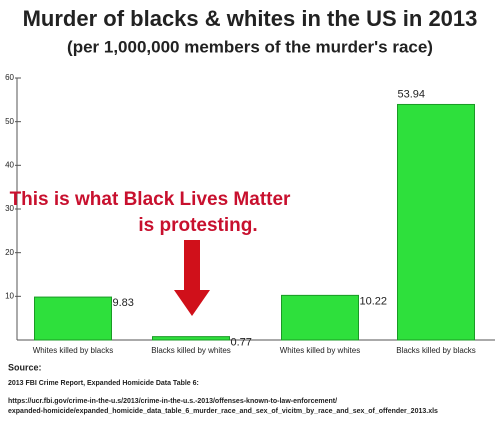 Image resolution: width=500 pixels, height=422 pixels. I want to click on value-label: 53.94, so click(412, 94).